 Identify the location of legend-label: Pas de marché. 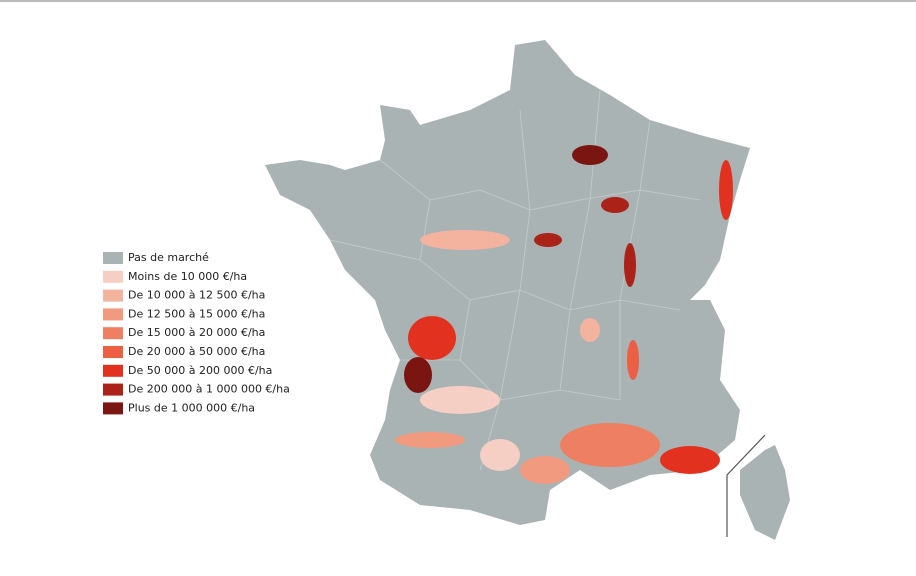
(168, 257).